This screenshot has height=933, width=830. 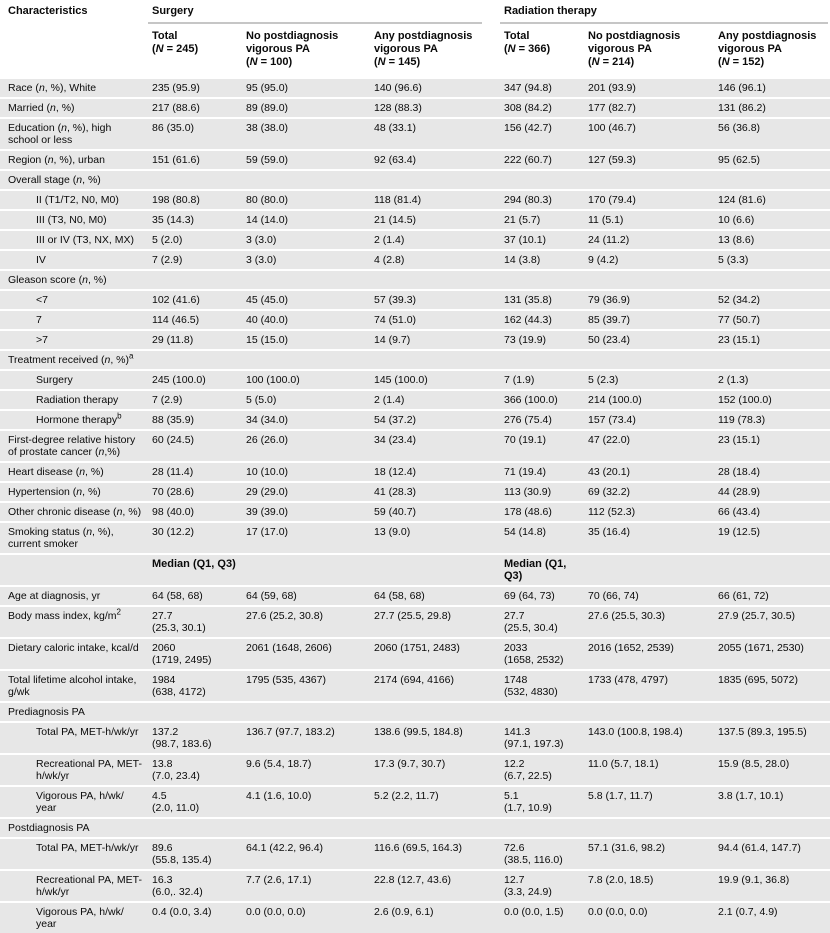 I want to click on value-cell: 7 (1.9), so click(x=537, y=379).